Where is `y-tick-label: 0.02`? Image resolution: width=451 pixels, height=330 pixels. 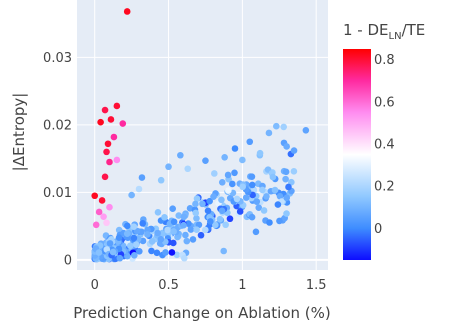
y-tick-label: 0.02 is located at coordinates (57, 125).